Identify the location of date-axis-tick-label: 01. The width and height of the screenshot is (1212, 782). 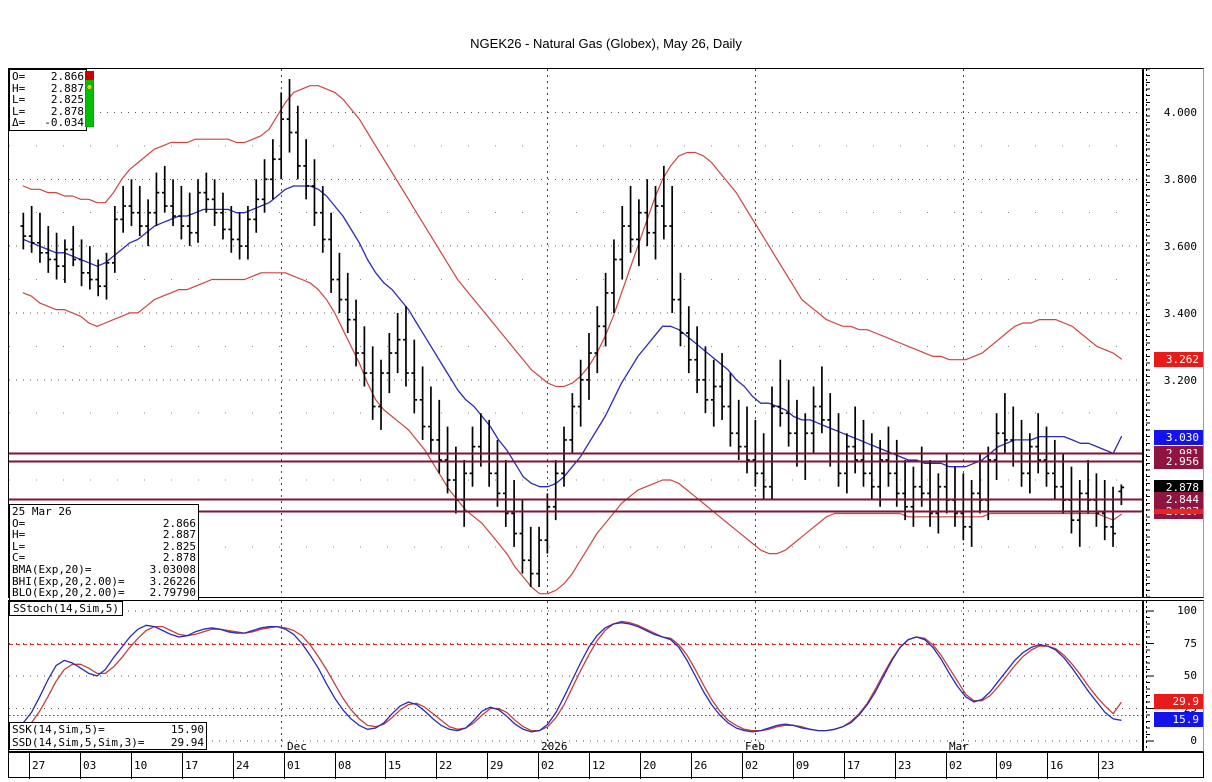
(294, 765).